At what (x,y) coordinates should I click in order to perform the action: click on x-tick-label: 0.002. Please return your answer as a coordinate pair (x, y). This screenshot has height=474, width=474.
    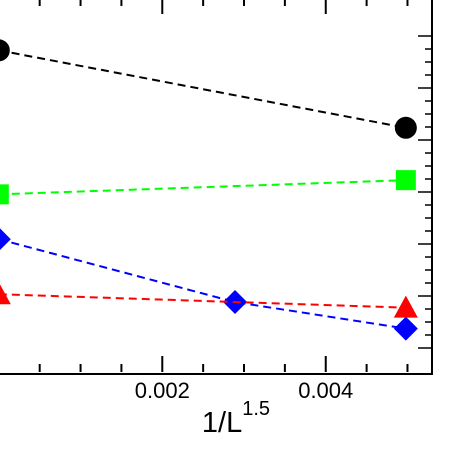
    Looking at the image, I should click on (162, 390).